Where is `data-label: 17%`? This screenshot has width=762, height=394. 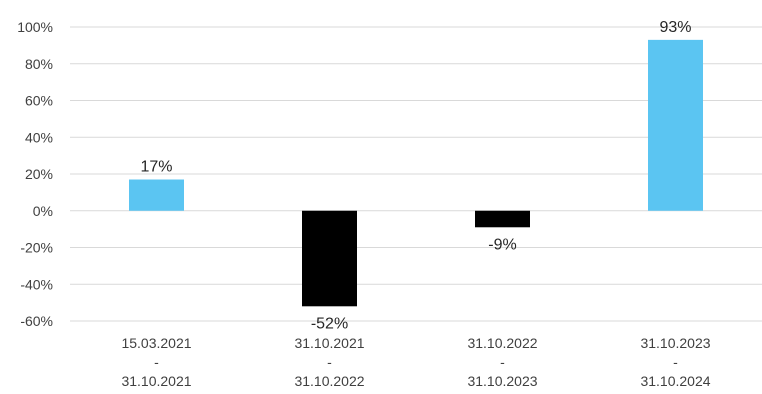
data-label: 17% is located at coordinates (156, 167).